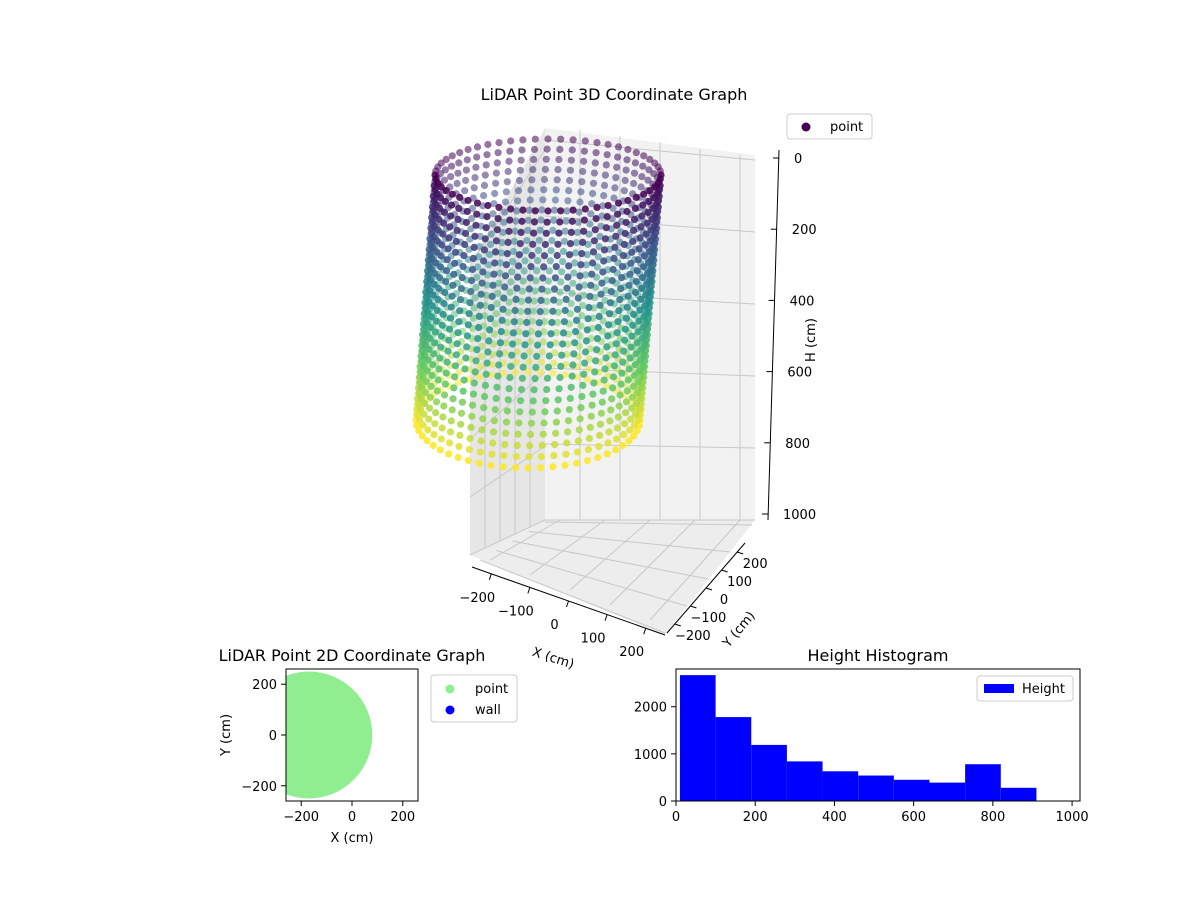 This screenshot has width=1200, height=900. What do you see at coordinates (645, 631) in the screenshot?
I see `x-tick-3d` at bounding box center [645, 631].